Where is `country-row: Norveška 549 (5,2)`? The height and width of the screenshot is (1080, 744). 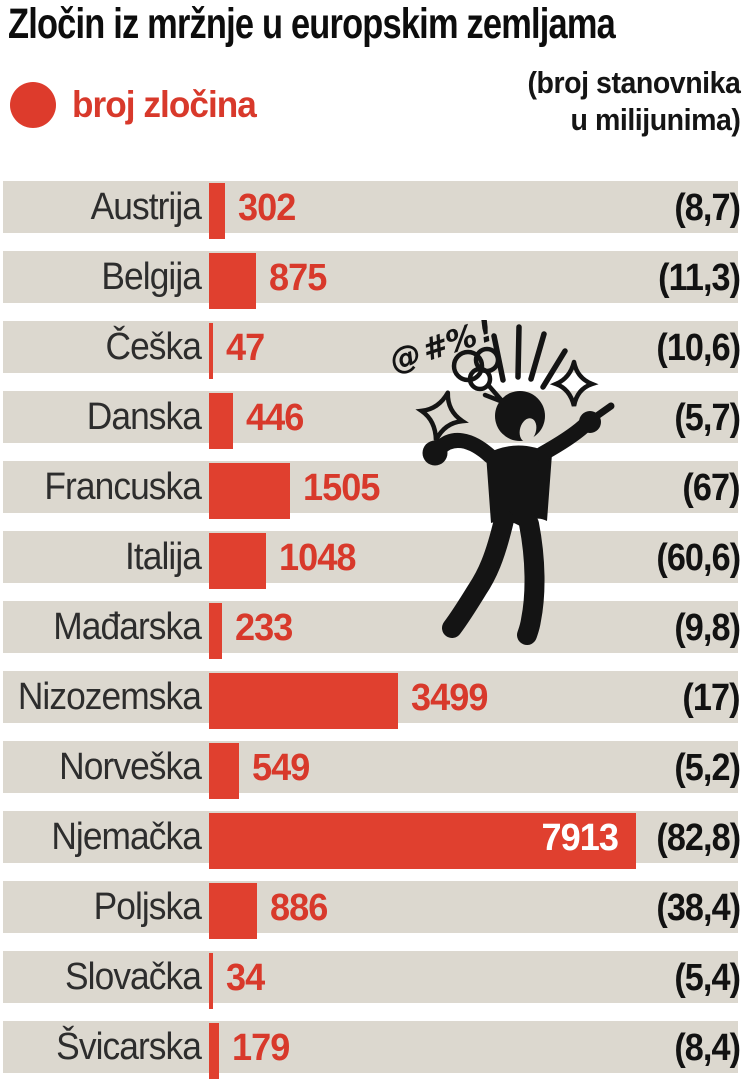 country-row: Norveška 549 (5,2) is located at coordinates (372, 770).